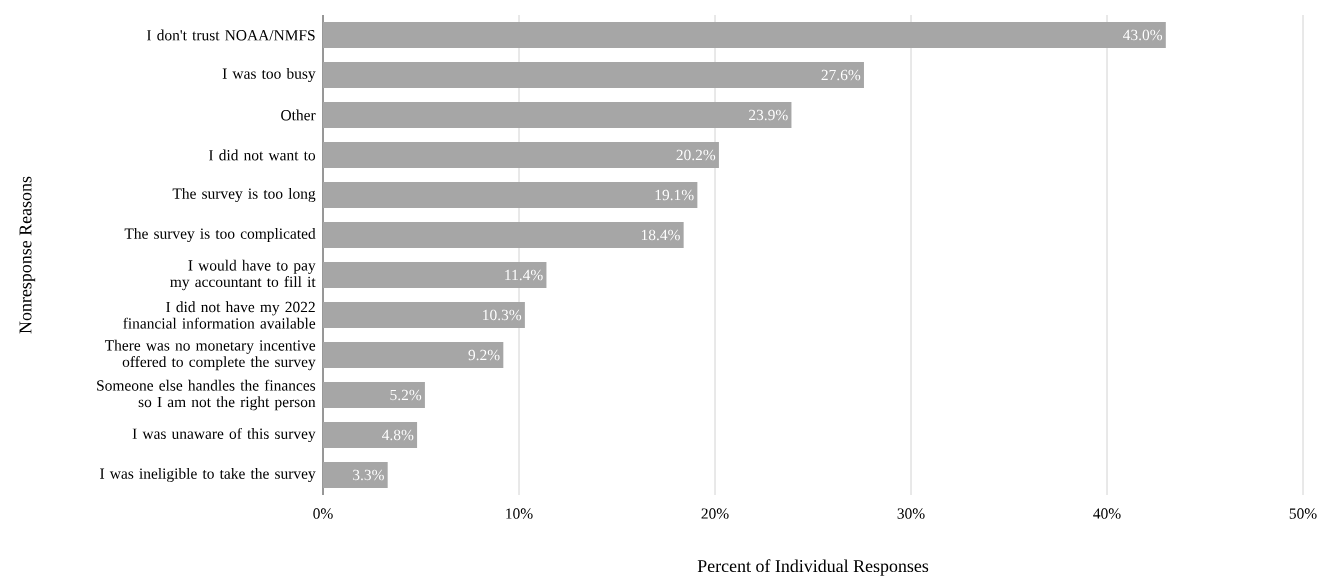 The width and height of the screenshot is (1321, 587). What do you see at coordinates (243, 275) in the screenshot?
I see `y-tick-label: I would have to pay my accountant to fill it` at bounding box center [243, 275].